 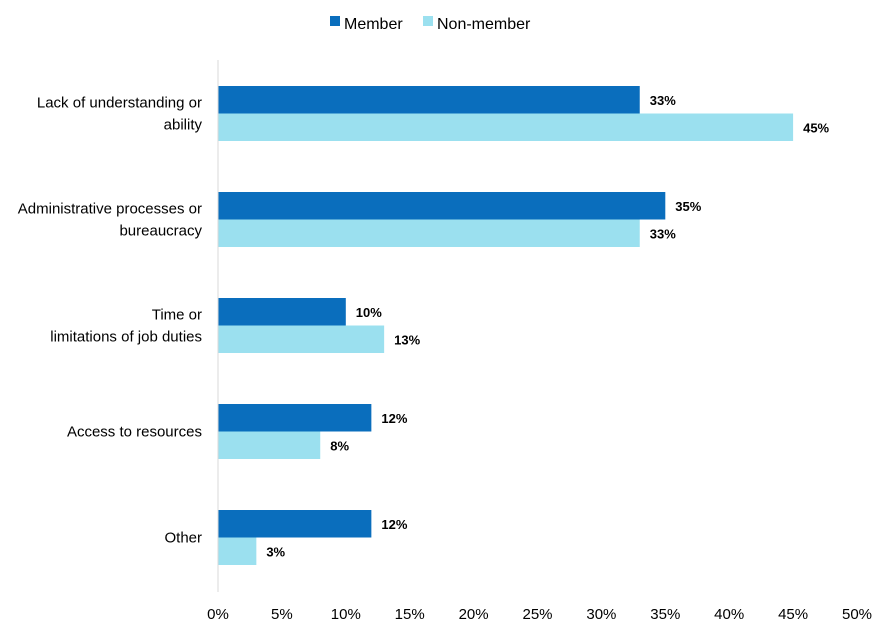 I want to click on x-tick-label-5: 25%, so click(x=537, y=614).